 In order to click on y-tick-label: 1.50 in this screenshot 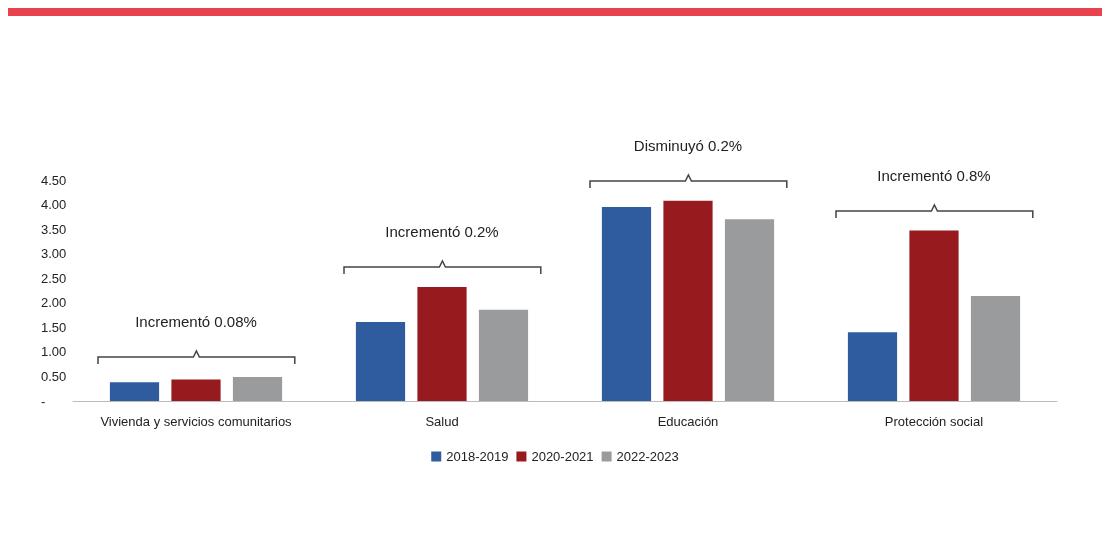, I will do `click(54, 327)`.